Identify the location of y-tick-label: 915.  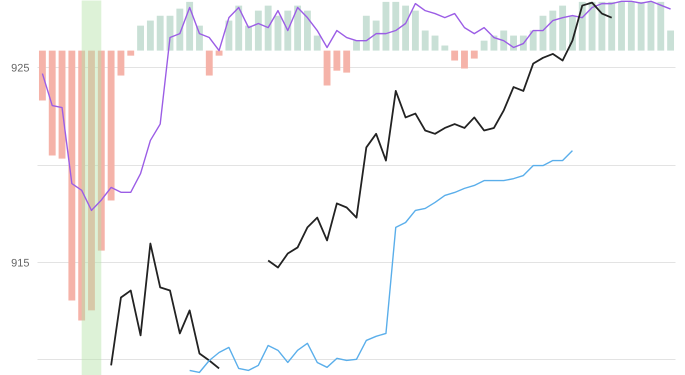
(20, 263).